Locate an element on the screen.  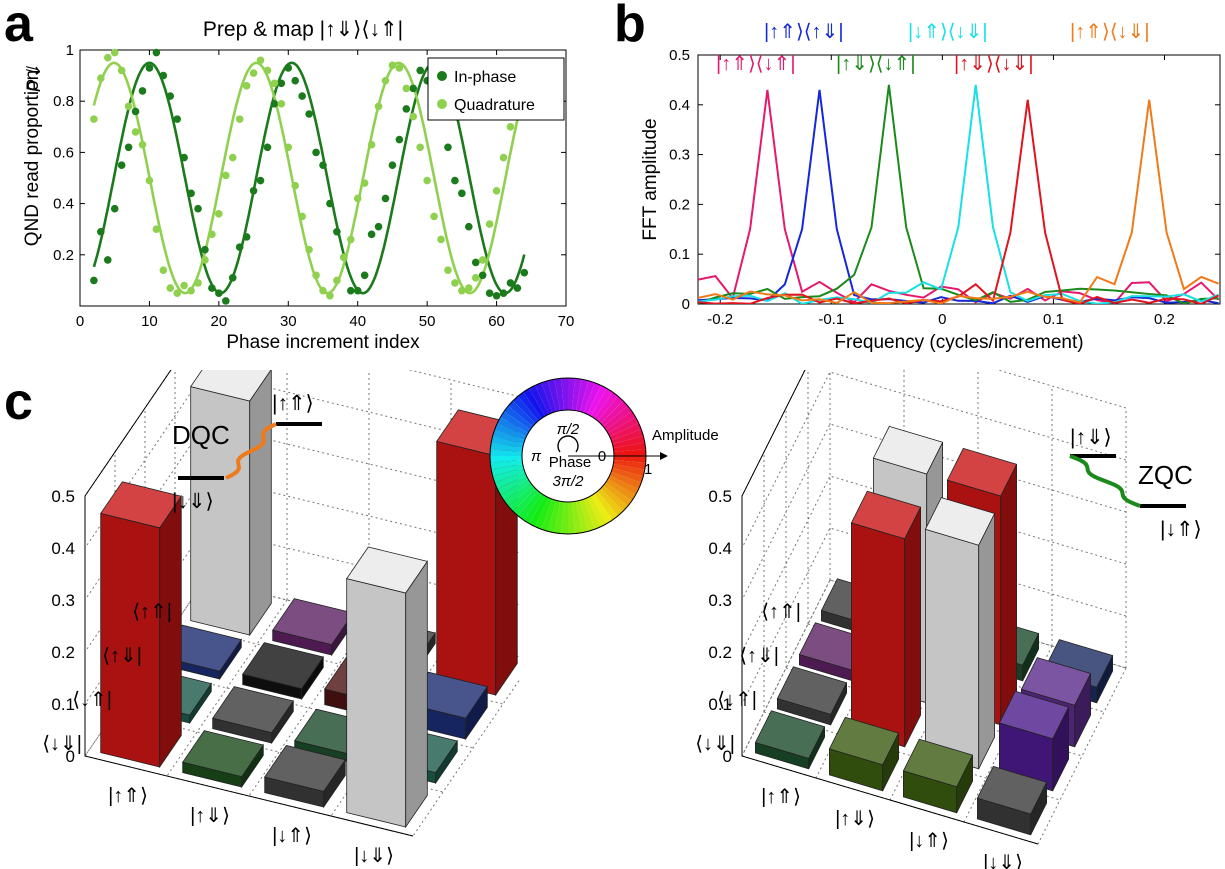
wheel-label-bottom: 3π/2 is located at coordinates (569, 481).